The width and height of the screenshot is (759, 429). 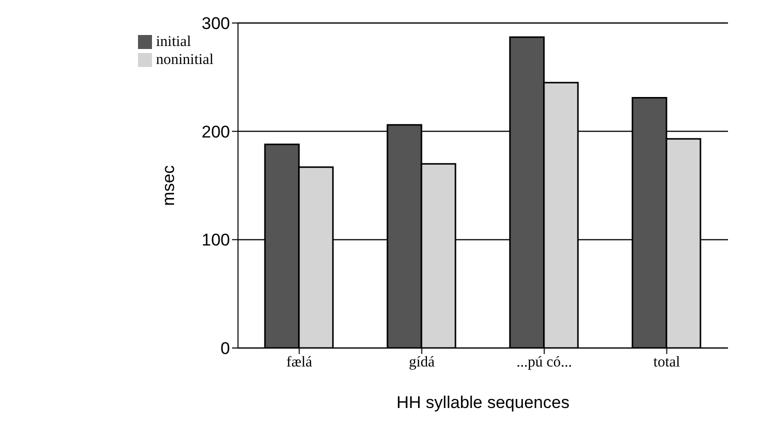 What do you see at coordinates (666, 362) in the screenshot?
I see `x-tick-label: total` at bounding box center [666, 362].